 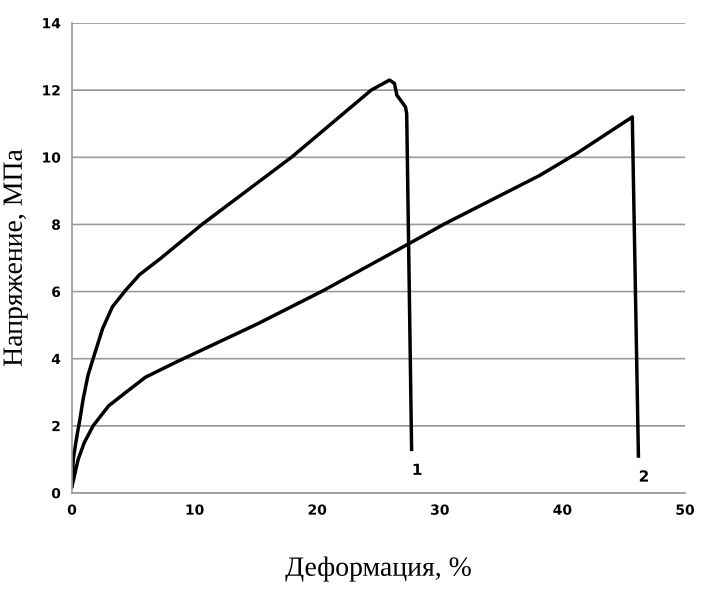 I want to click on annotation: 2, so click(x=644, y=476).